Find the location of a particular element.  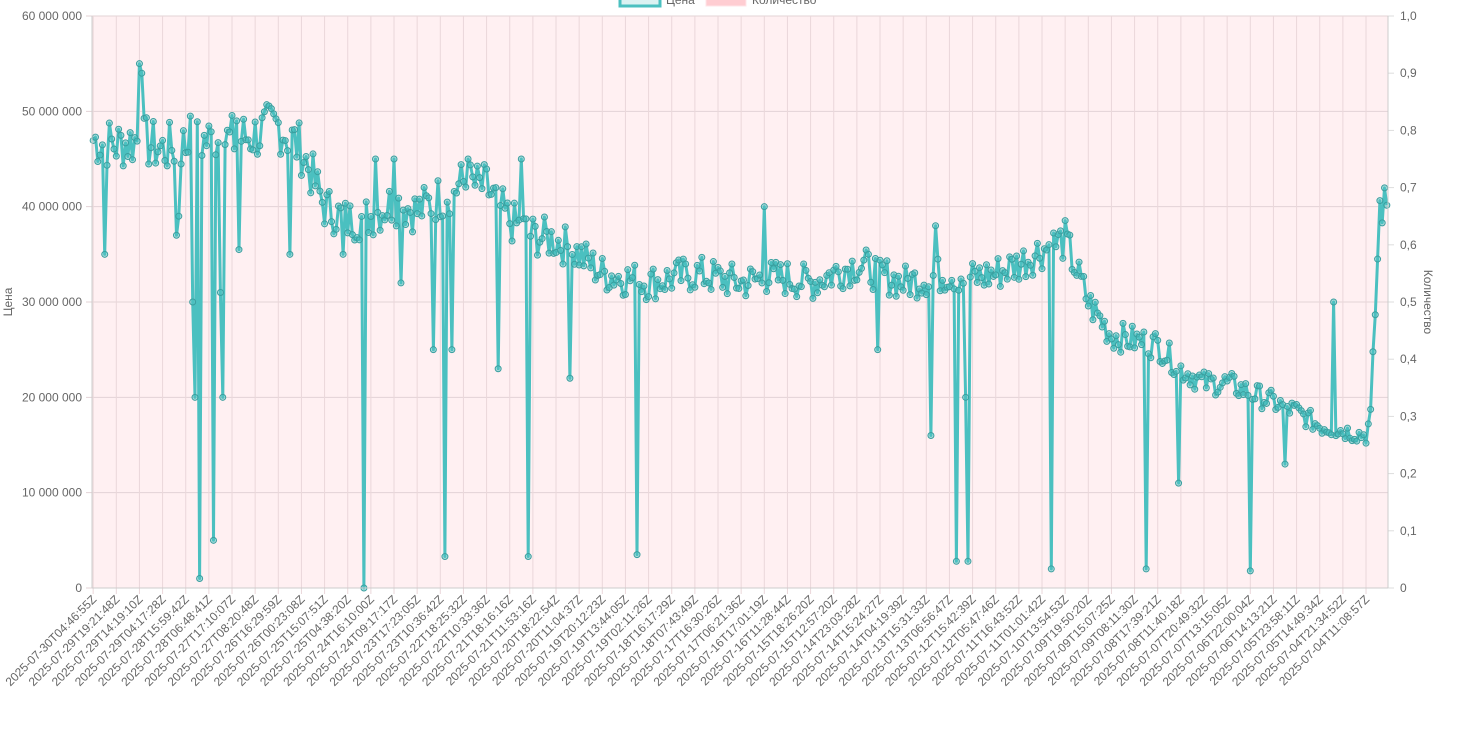

legend-item-quantity: Количество is located at coordinates (761, 3).